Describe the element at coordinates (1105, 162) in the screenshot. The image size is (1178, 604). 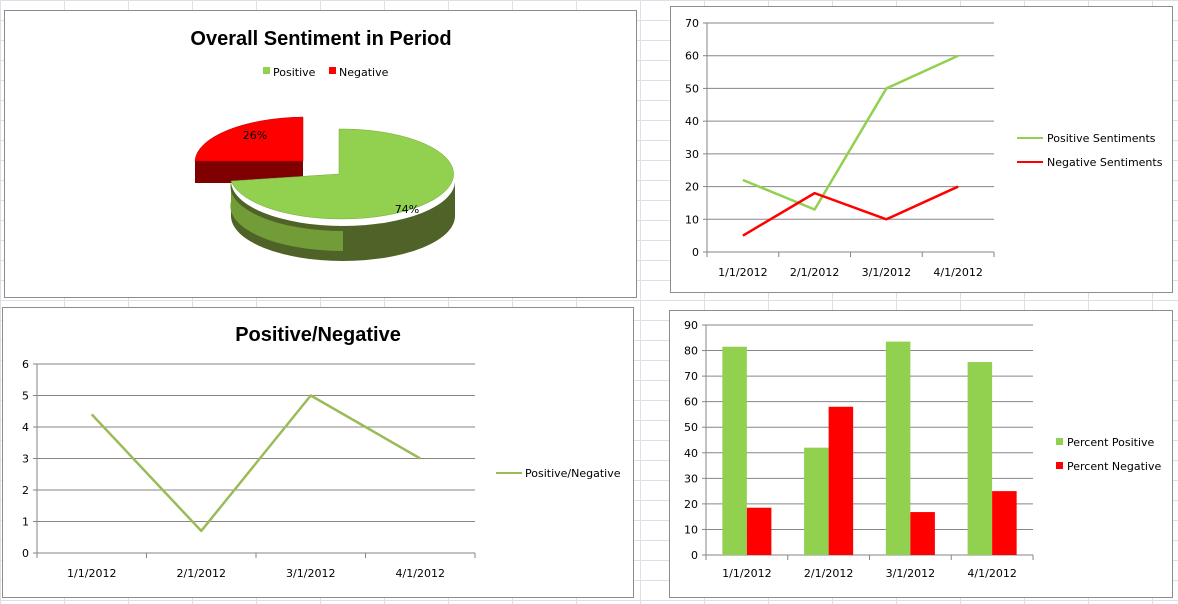
I see `legend-label-negative: Negative Sentiments` at that location.